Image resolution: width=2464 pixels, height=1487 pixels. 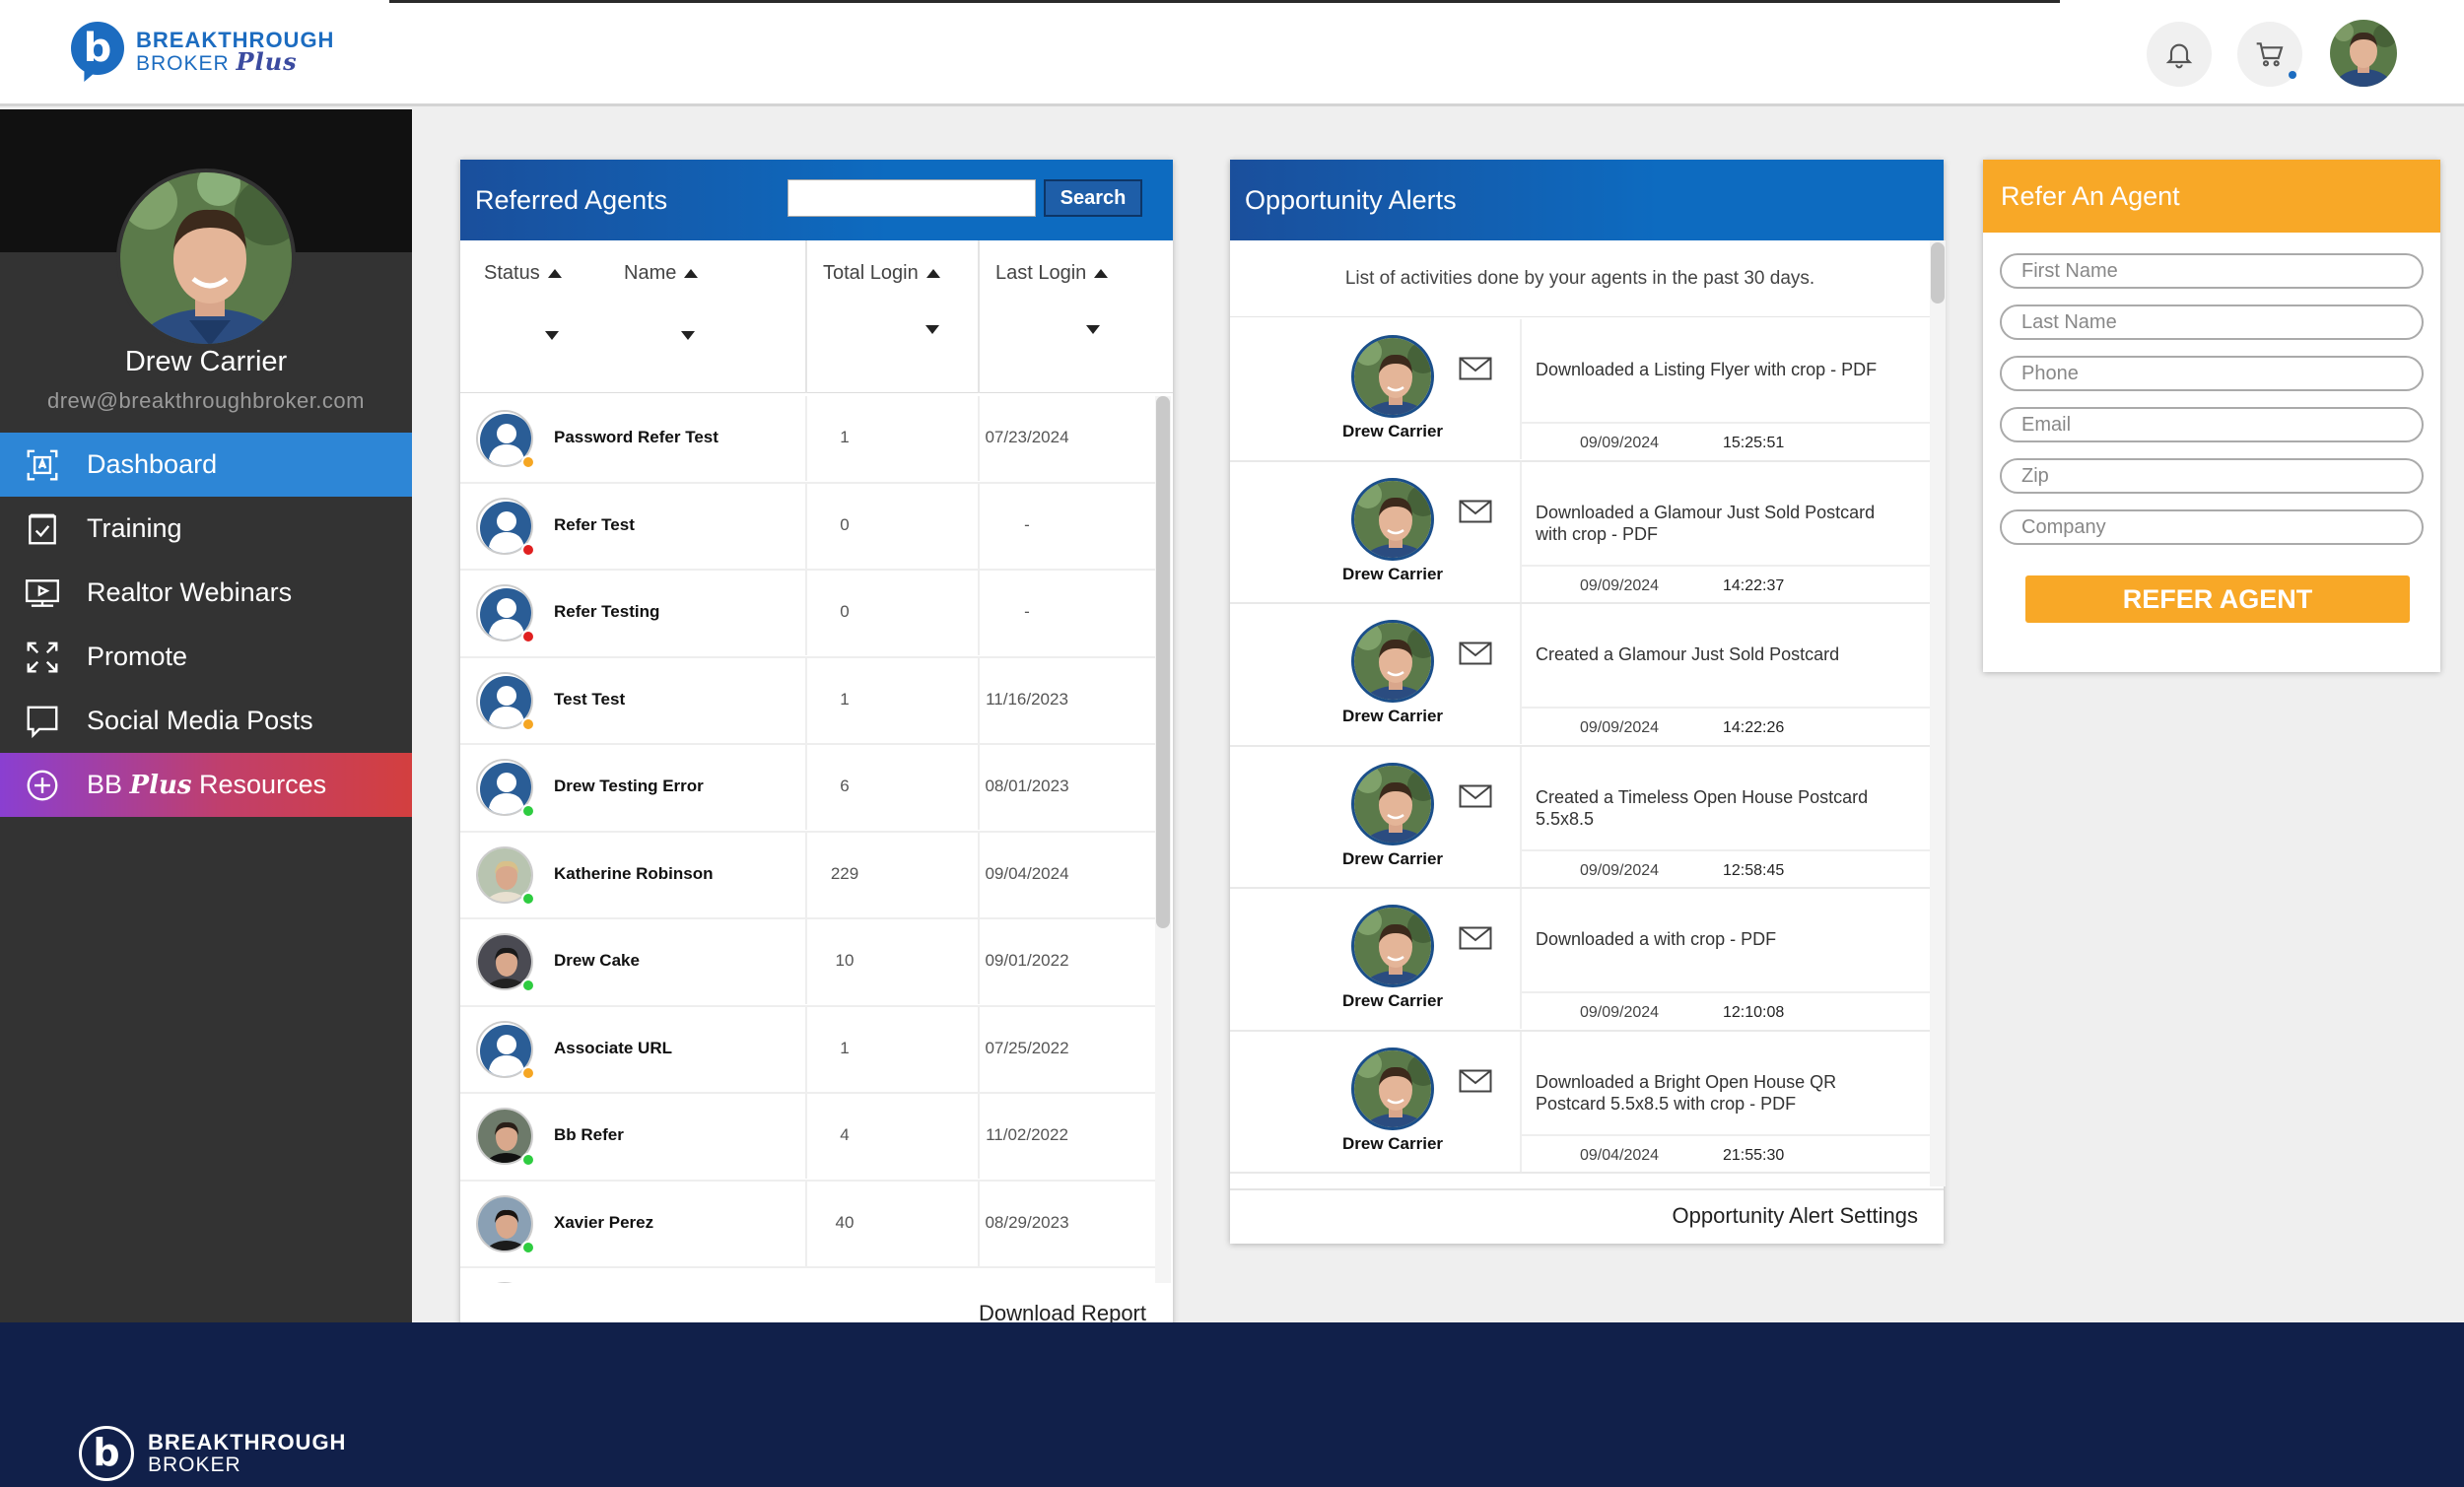 I want to click on download-report-link: Download Report, so click(x=1062, y=1313).